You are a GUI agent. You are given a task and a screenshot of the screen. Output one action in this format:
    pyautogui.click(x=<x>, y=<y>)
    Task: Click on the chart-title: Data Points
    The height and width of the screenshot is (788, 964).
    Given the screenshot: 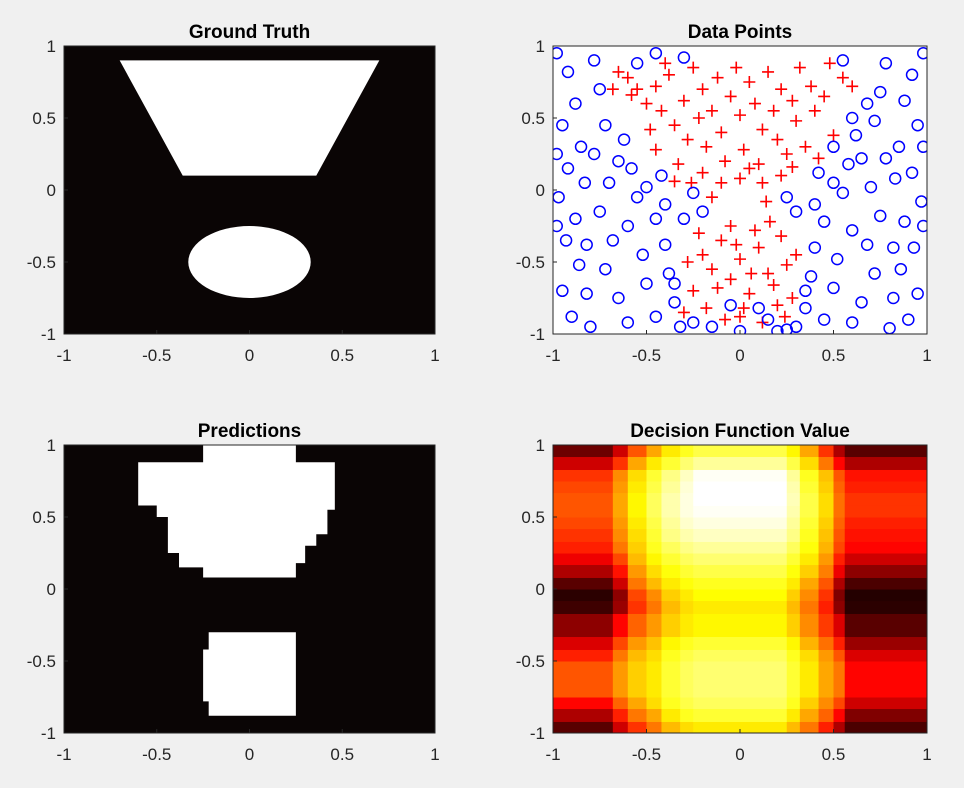 What is the action you would take?
    pyautogui.click(x=740, y=32)
    